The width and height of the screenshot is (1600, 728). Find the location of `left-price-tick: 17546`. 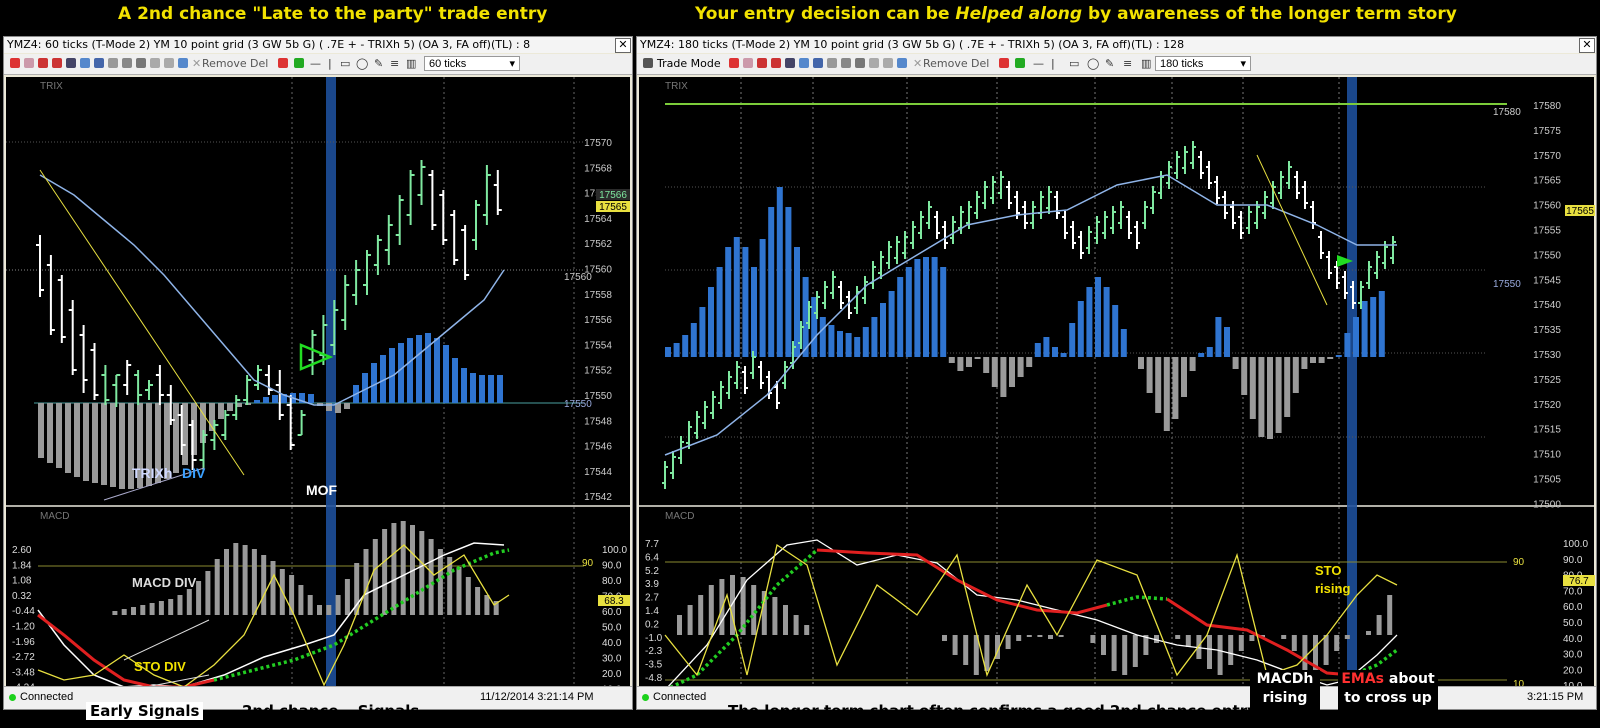

left-price-tick: 17546 is located at coordinates (598, 447).